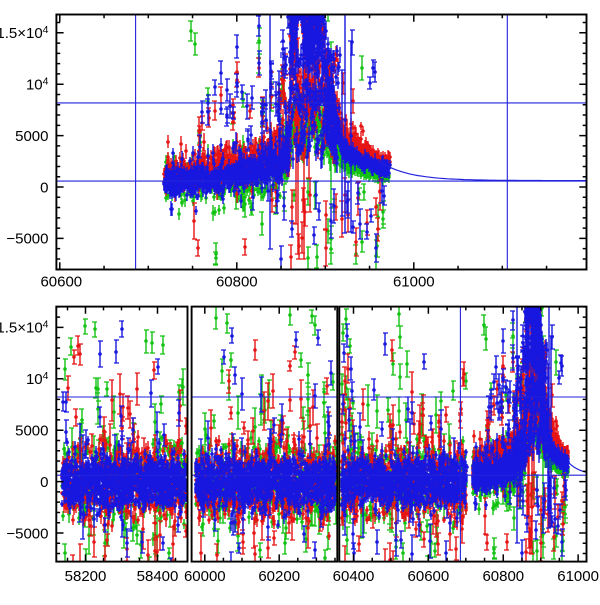 The width and height of the screenshot is (600, 605). I want to click on svg-text: 60000, so click(205, 576).